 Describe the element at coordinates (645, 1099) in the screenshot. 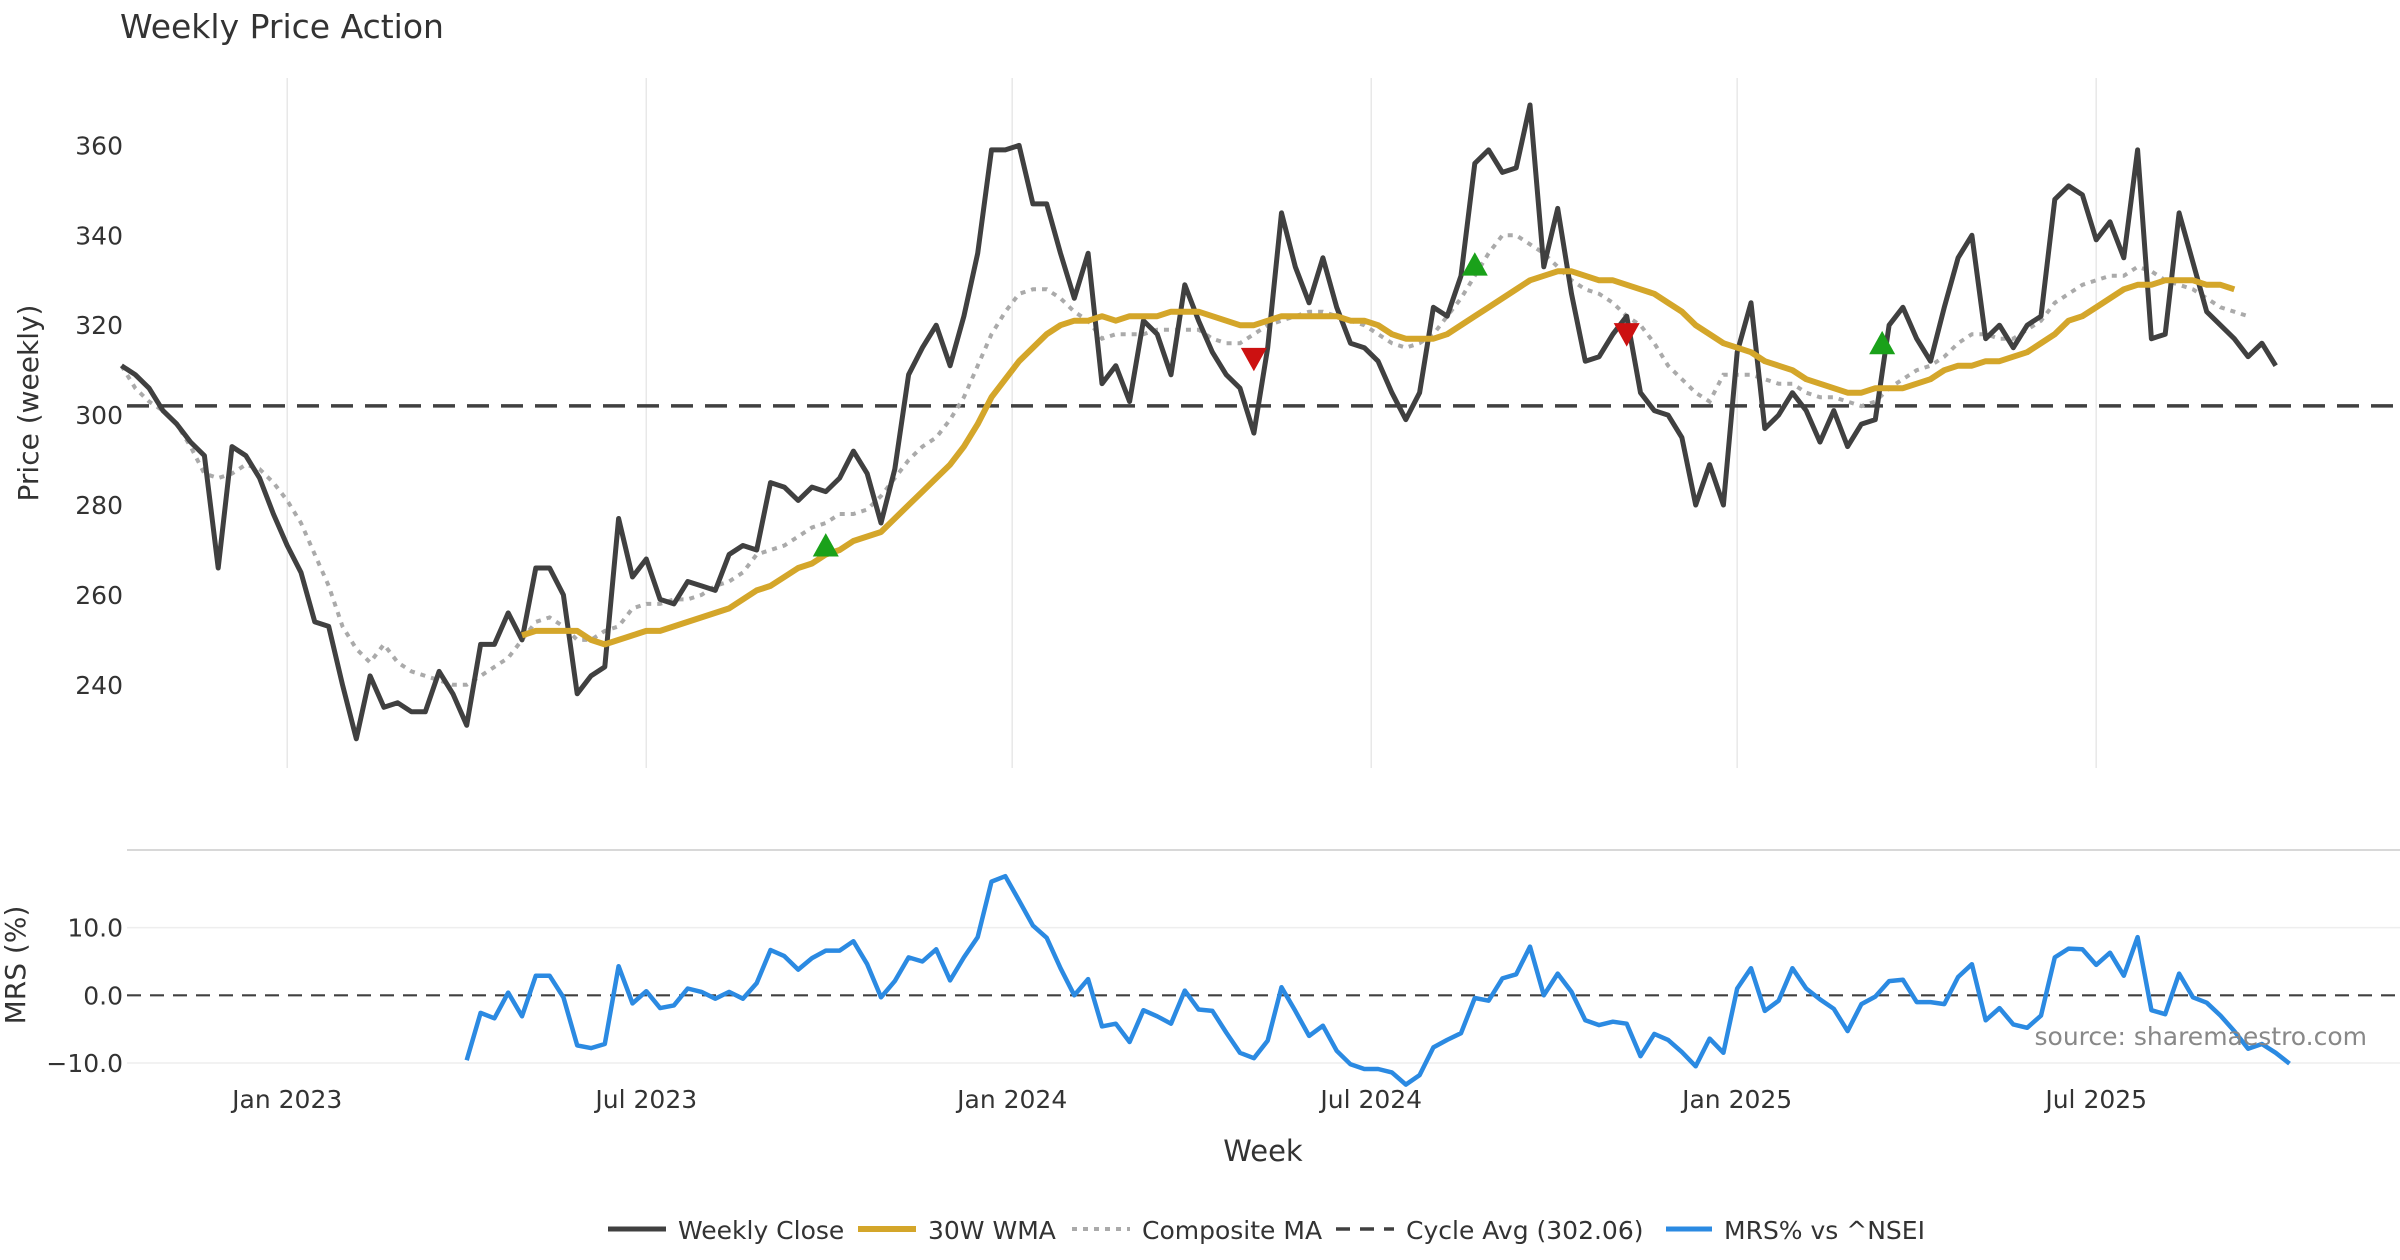

I see `x-tick-label: Jul 2023` at that location.